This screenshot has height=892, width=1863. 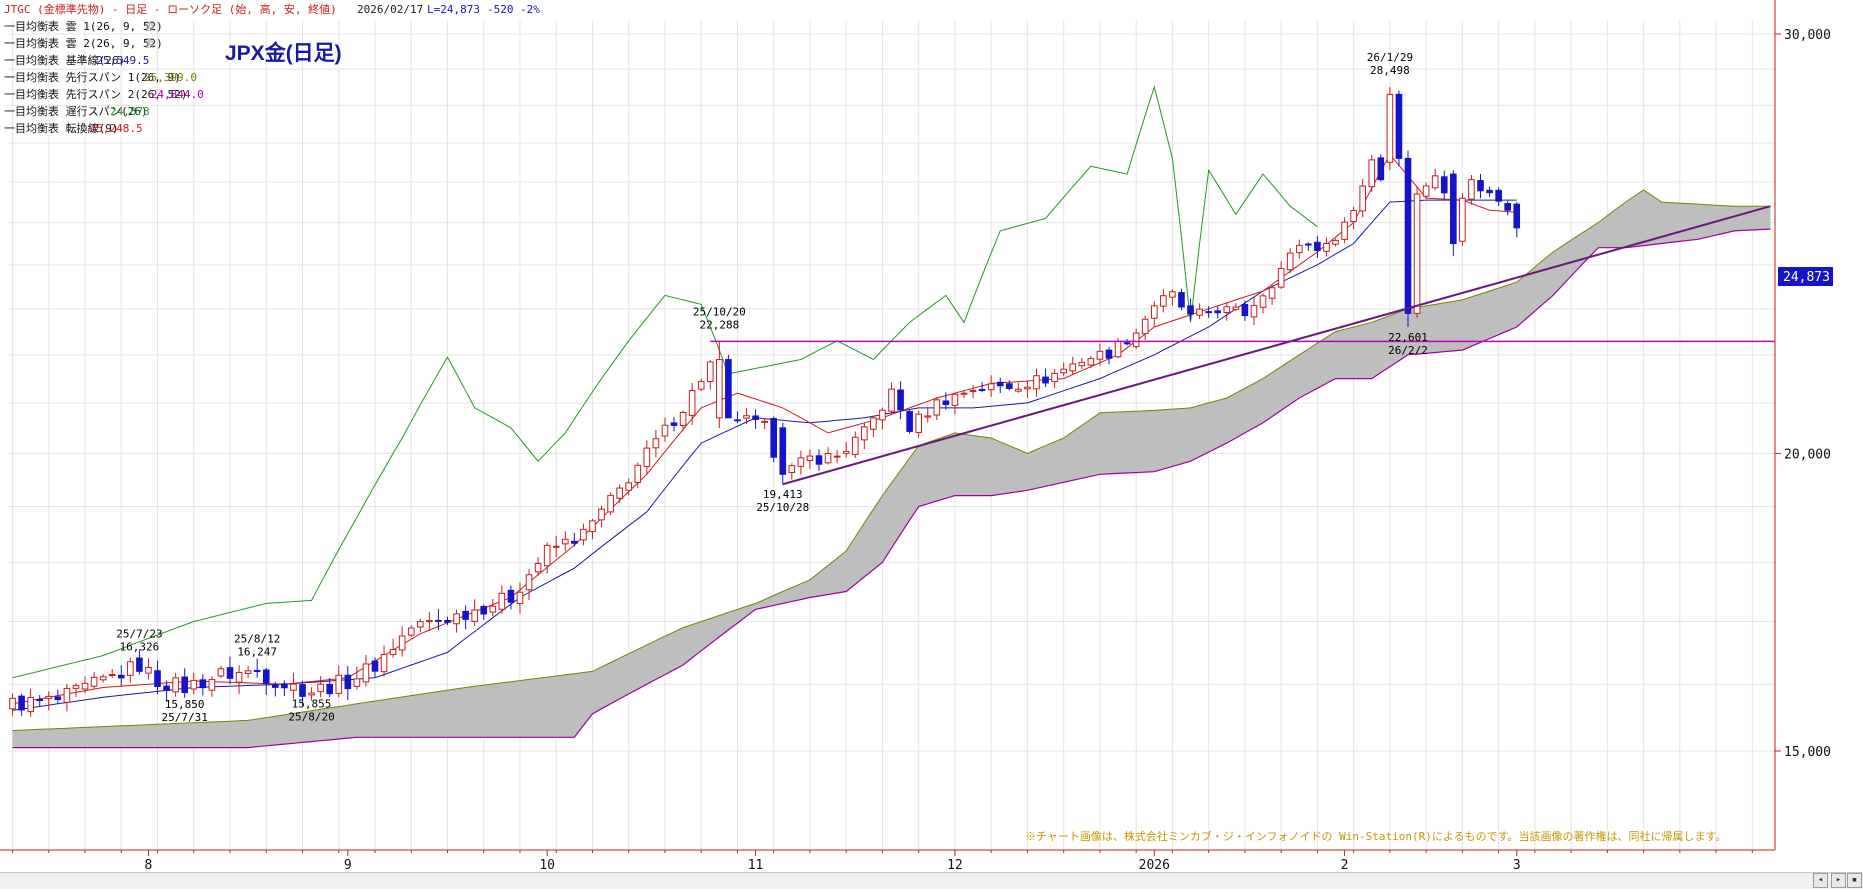 What do you see at coordinates (530, 9) in the screenshot?
I see `chart-header-pct: -2%` at bounding box center [530, 9].